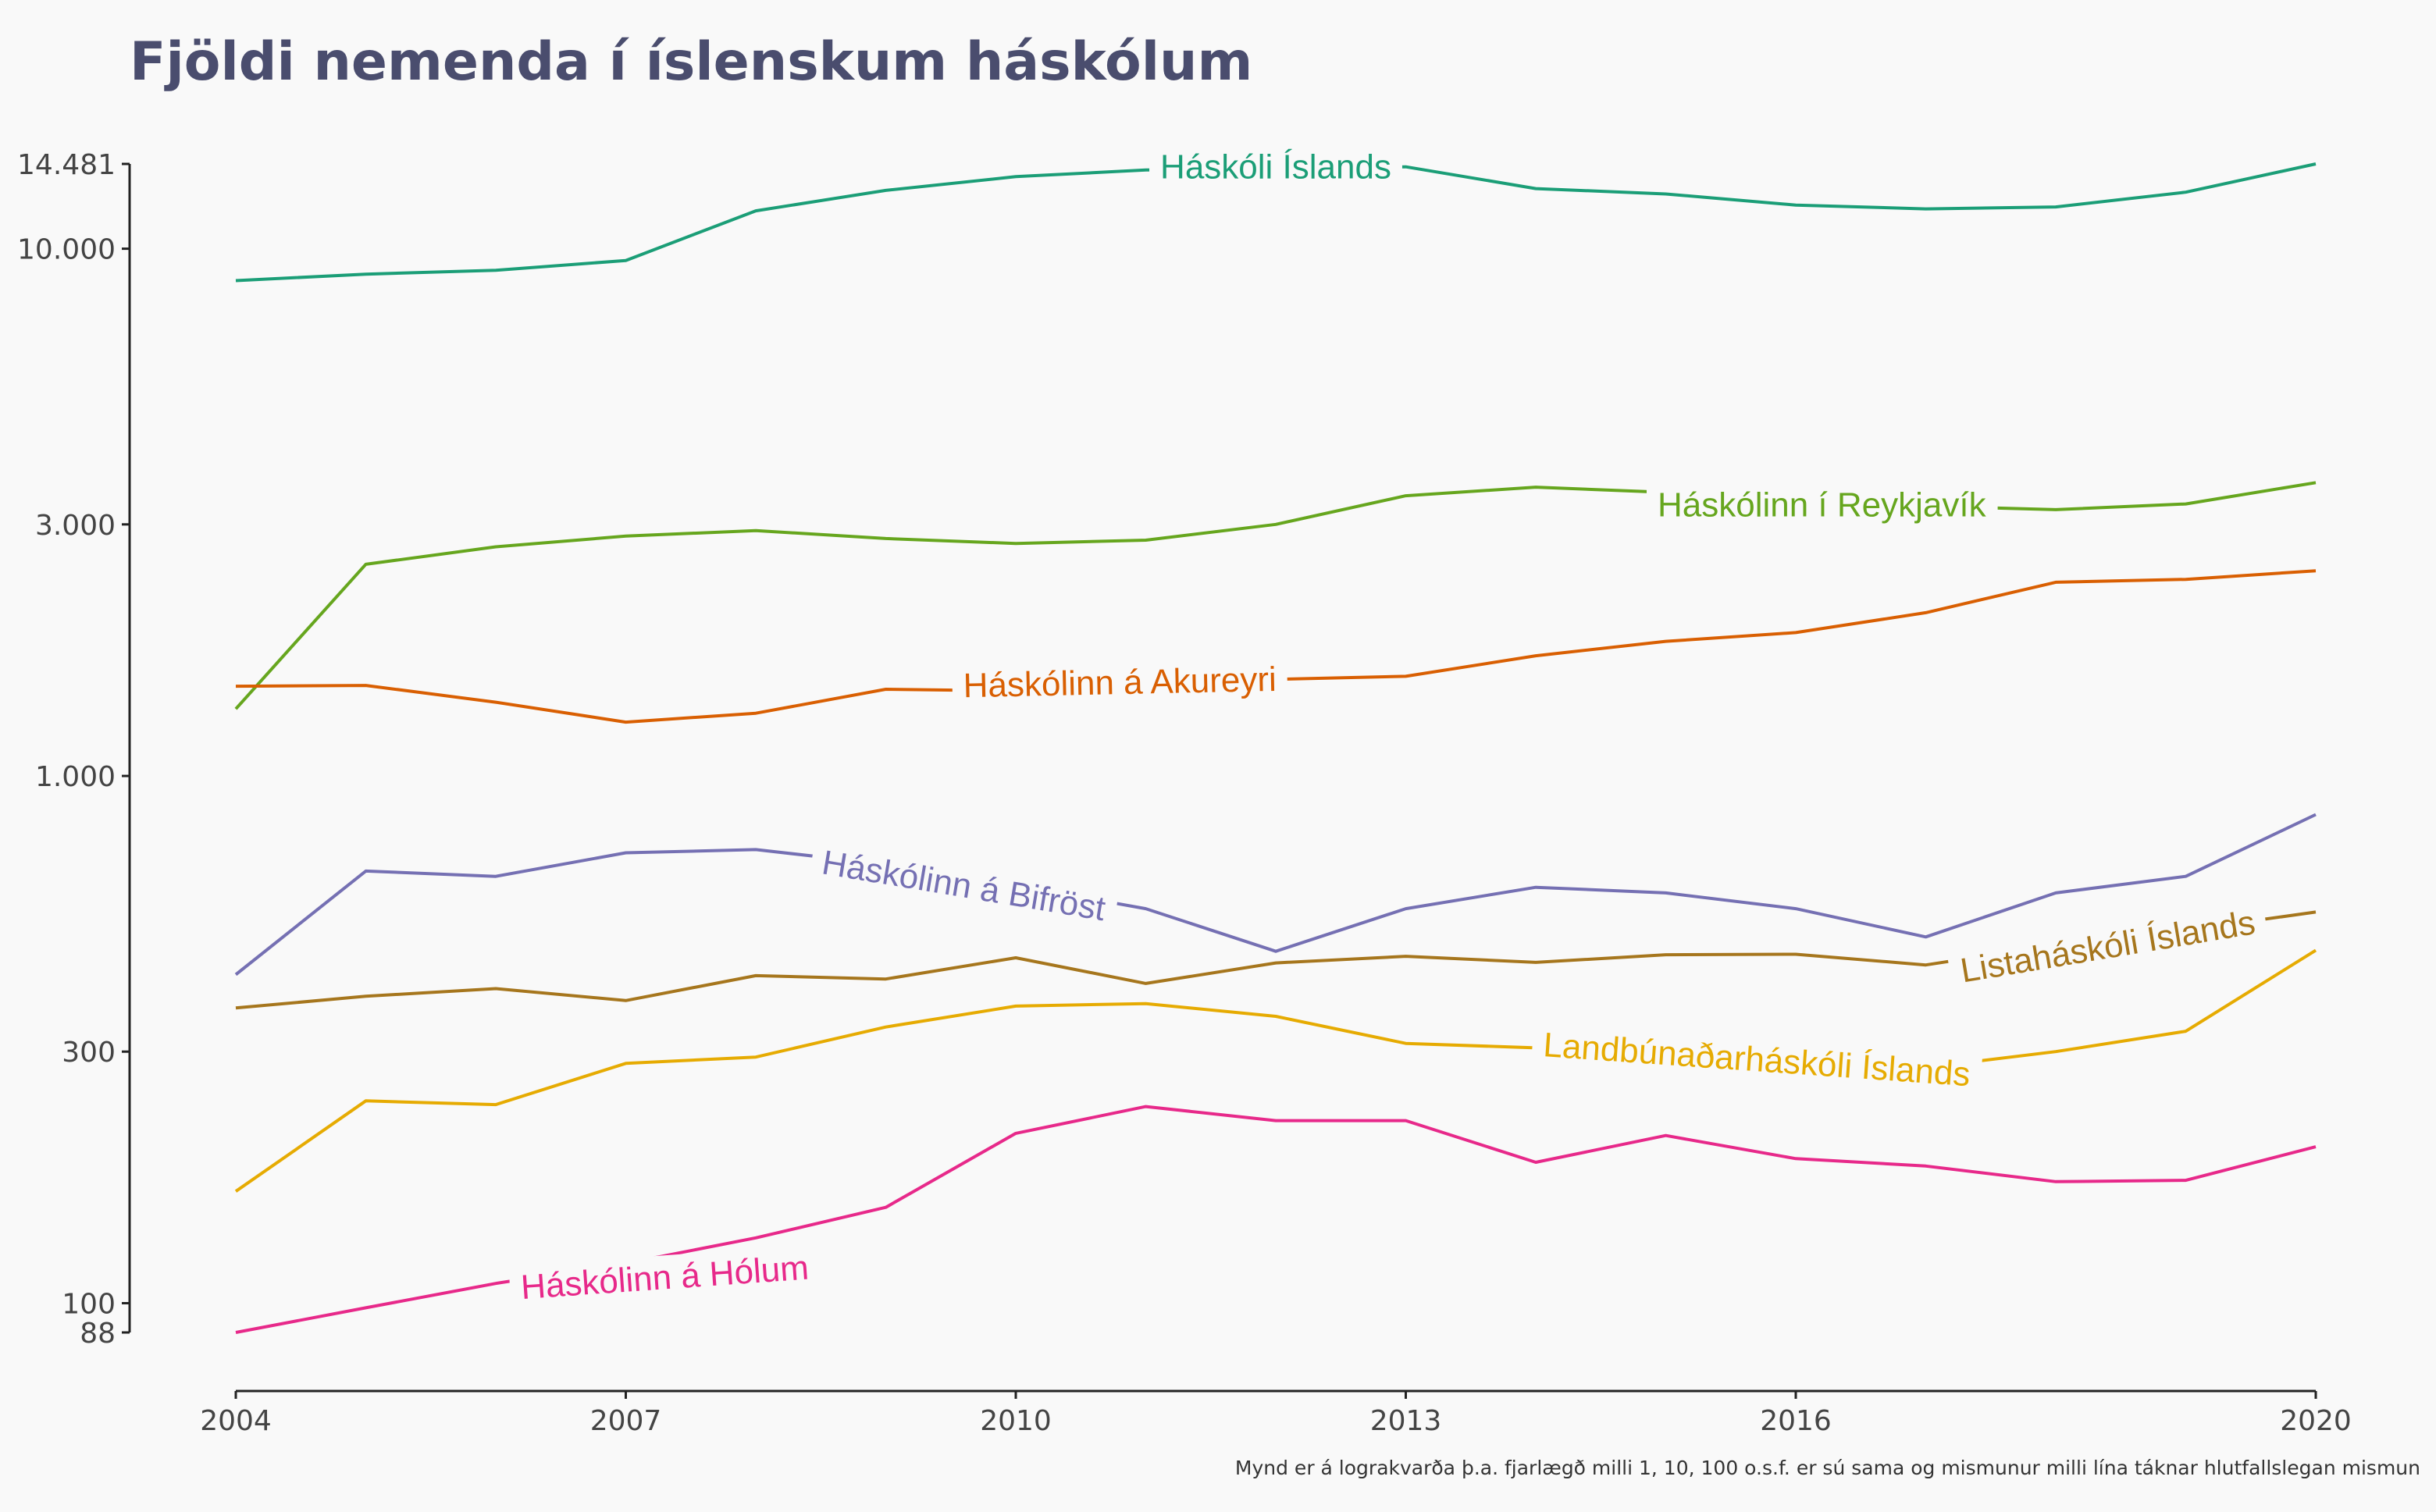  I want to click on x-tick-label: 2013, so click(1406, 1421).